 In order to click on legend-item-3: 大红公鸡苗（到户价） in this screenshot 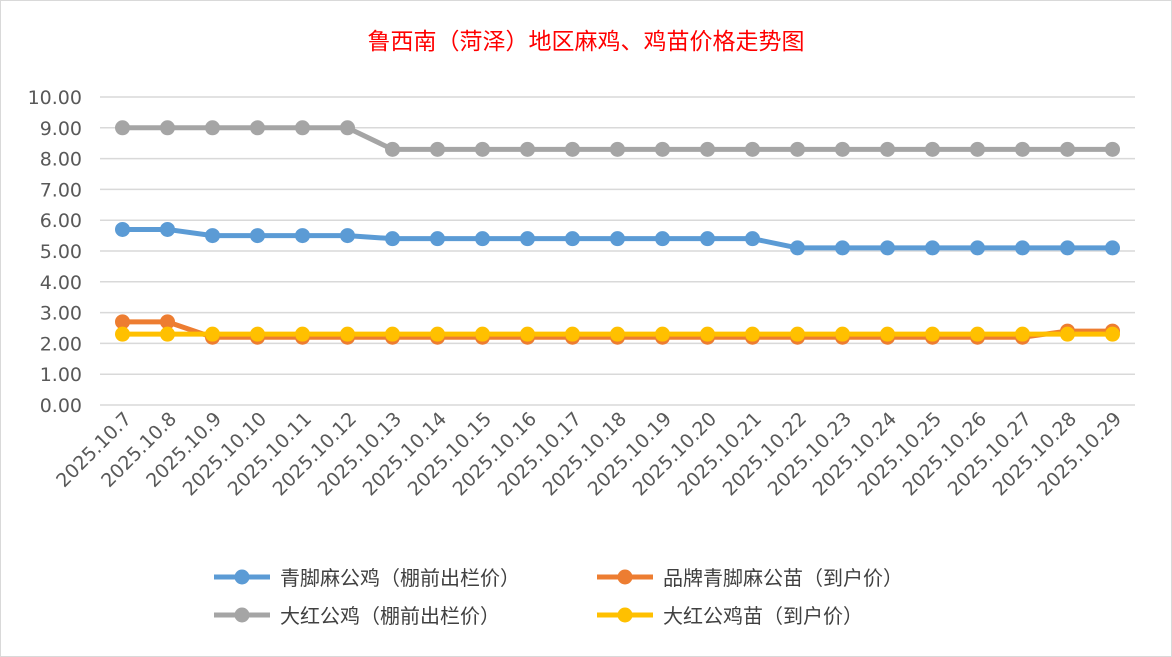, I will do `click(729, 614)`.